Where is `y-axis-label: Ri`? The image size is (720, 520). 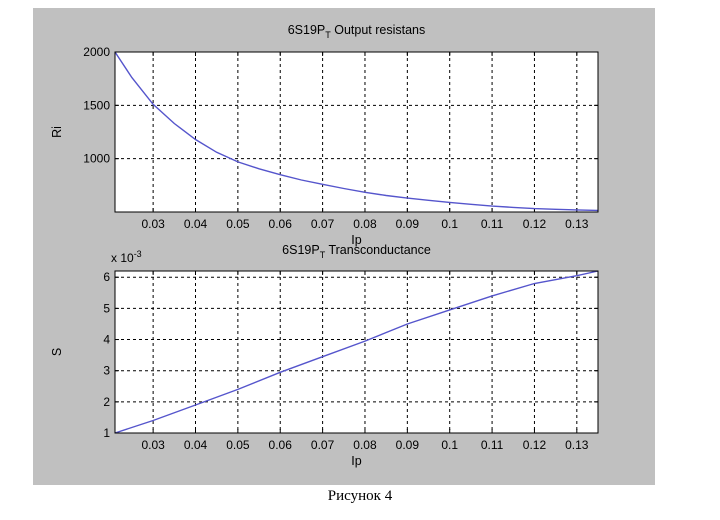
y-axis-label: Ri is located at coordinates (57, 132).